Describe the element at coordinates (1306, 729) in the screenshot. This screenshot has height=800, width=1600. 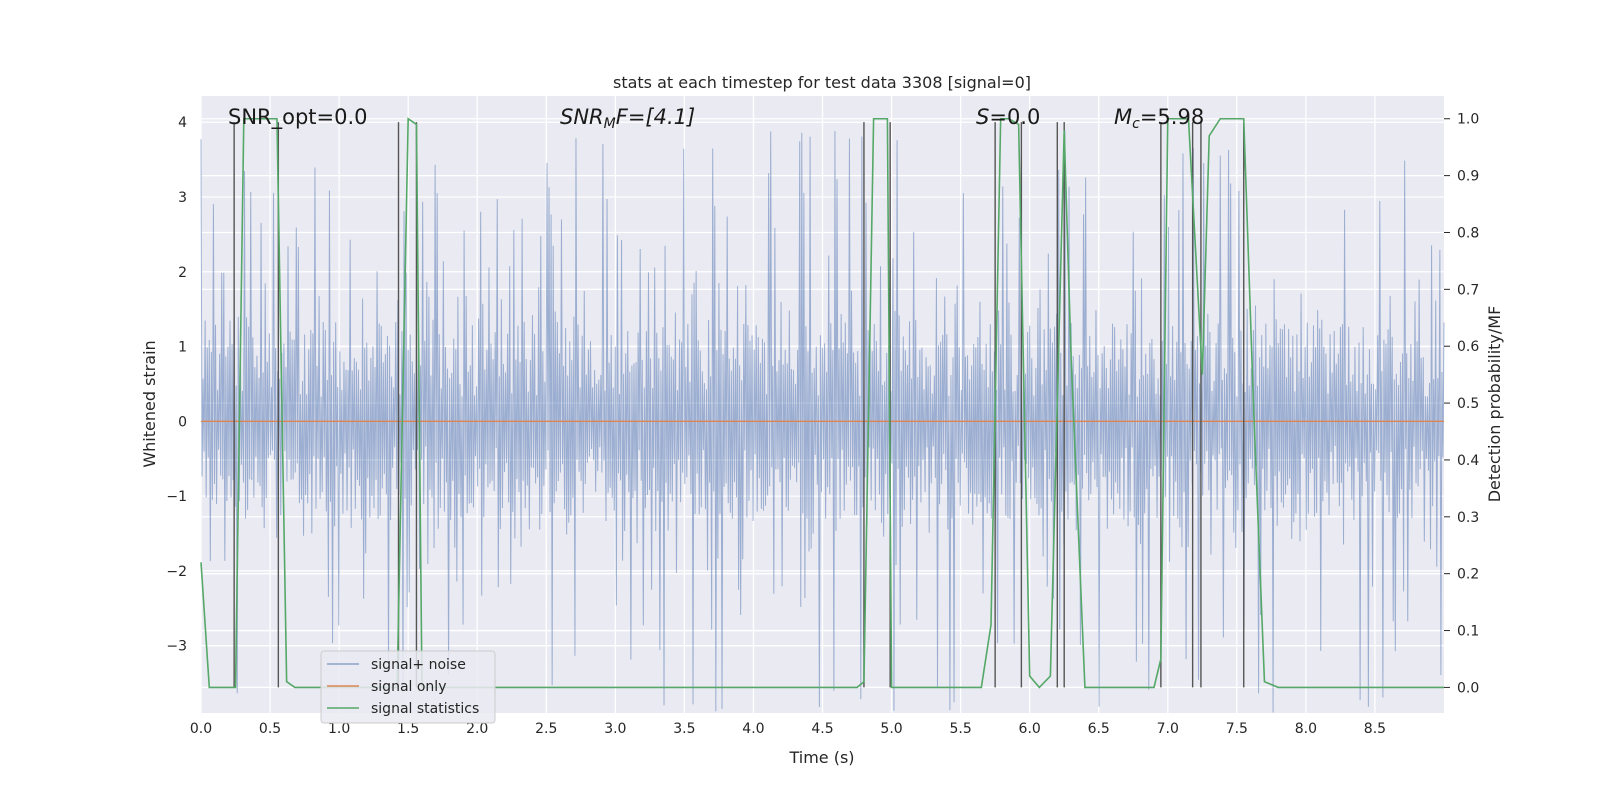
I see `x-tick-label-16: 8.0` at that location.